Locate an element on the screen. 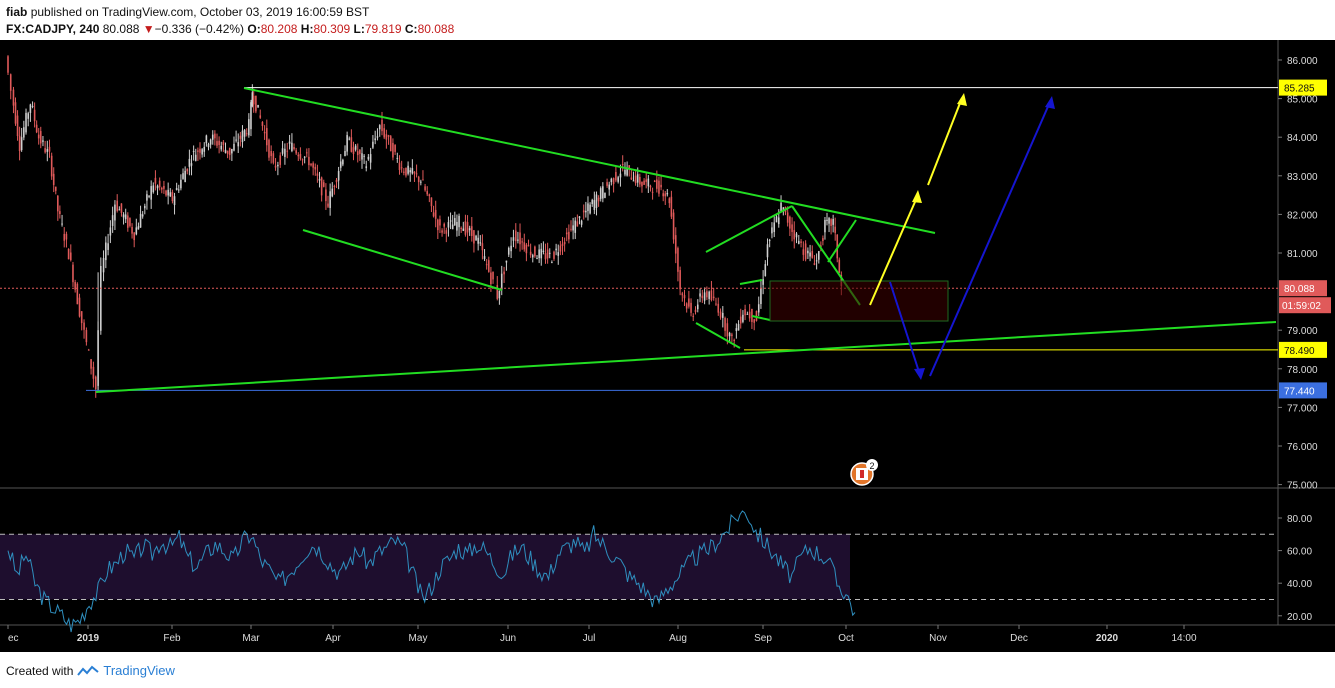 The height and width of the screenshot is (688, 1335). down-arrow-icon: ▼ is located at coordinates (148, 29).